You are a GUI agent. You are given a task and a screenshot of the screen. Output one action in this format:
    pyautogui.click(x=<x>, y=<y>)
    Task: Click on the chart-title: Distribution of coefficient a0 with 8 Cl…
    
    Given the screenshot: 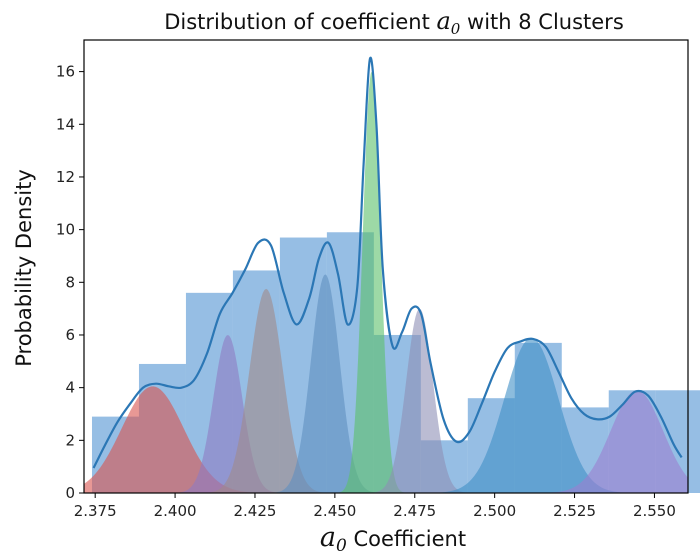 What is the action you would take?
    pyautogui.click(x=394, y=22)
    